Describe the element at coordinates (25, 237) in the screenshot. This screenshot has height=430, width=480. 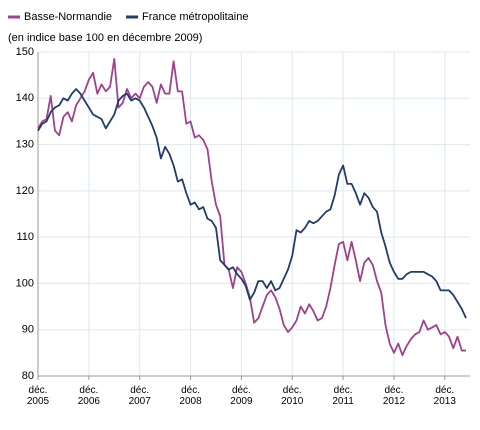
I see `y-tick-label: 110` at that location.